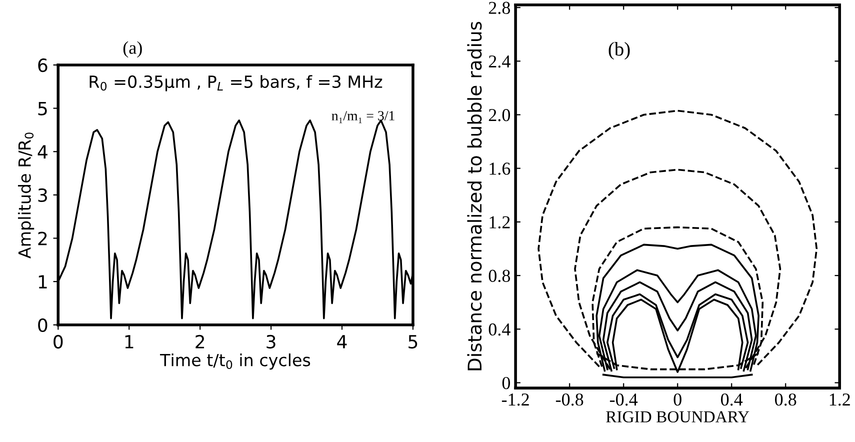 This screenshot has width=855, height=442. Describe the element at coordinates (678, 416) in the screenshot. I see `x-axis-title: RIGID BOUNDARY` at that location.